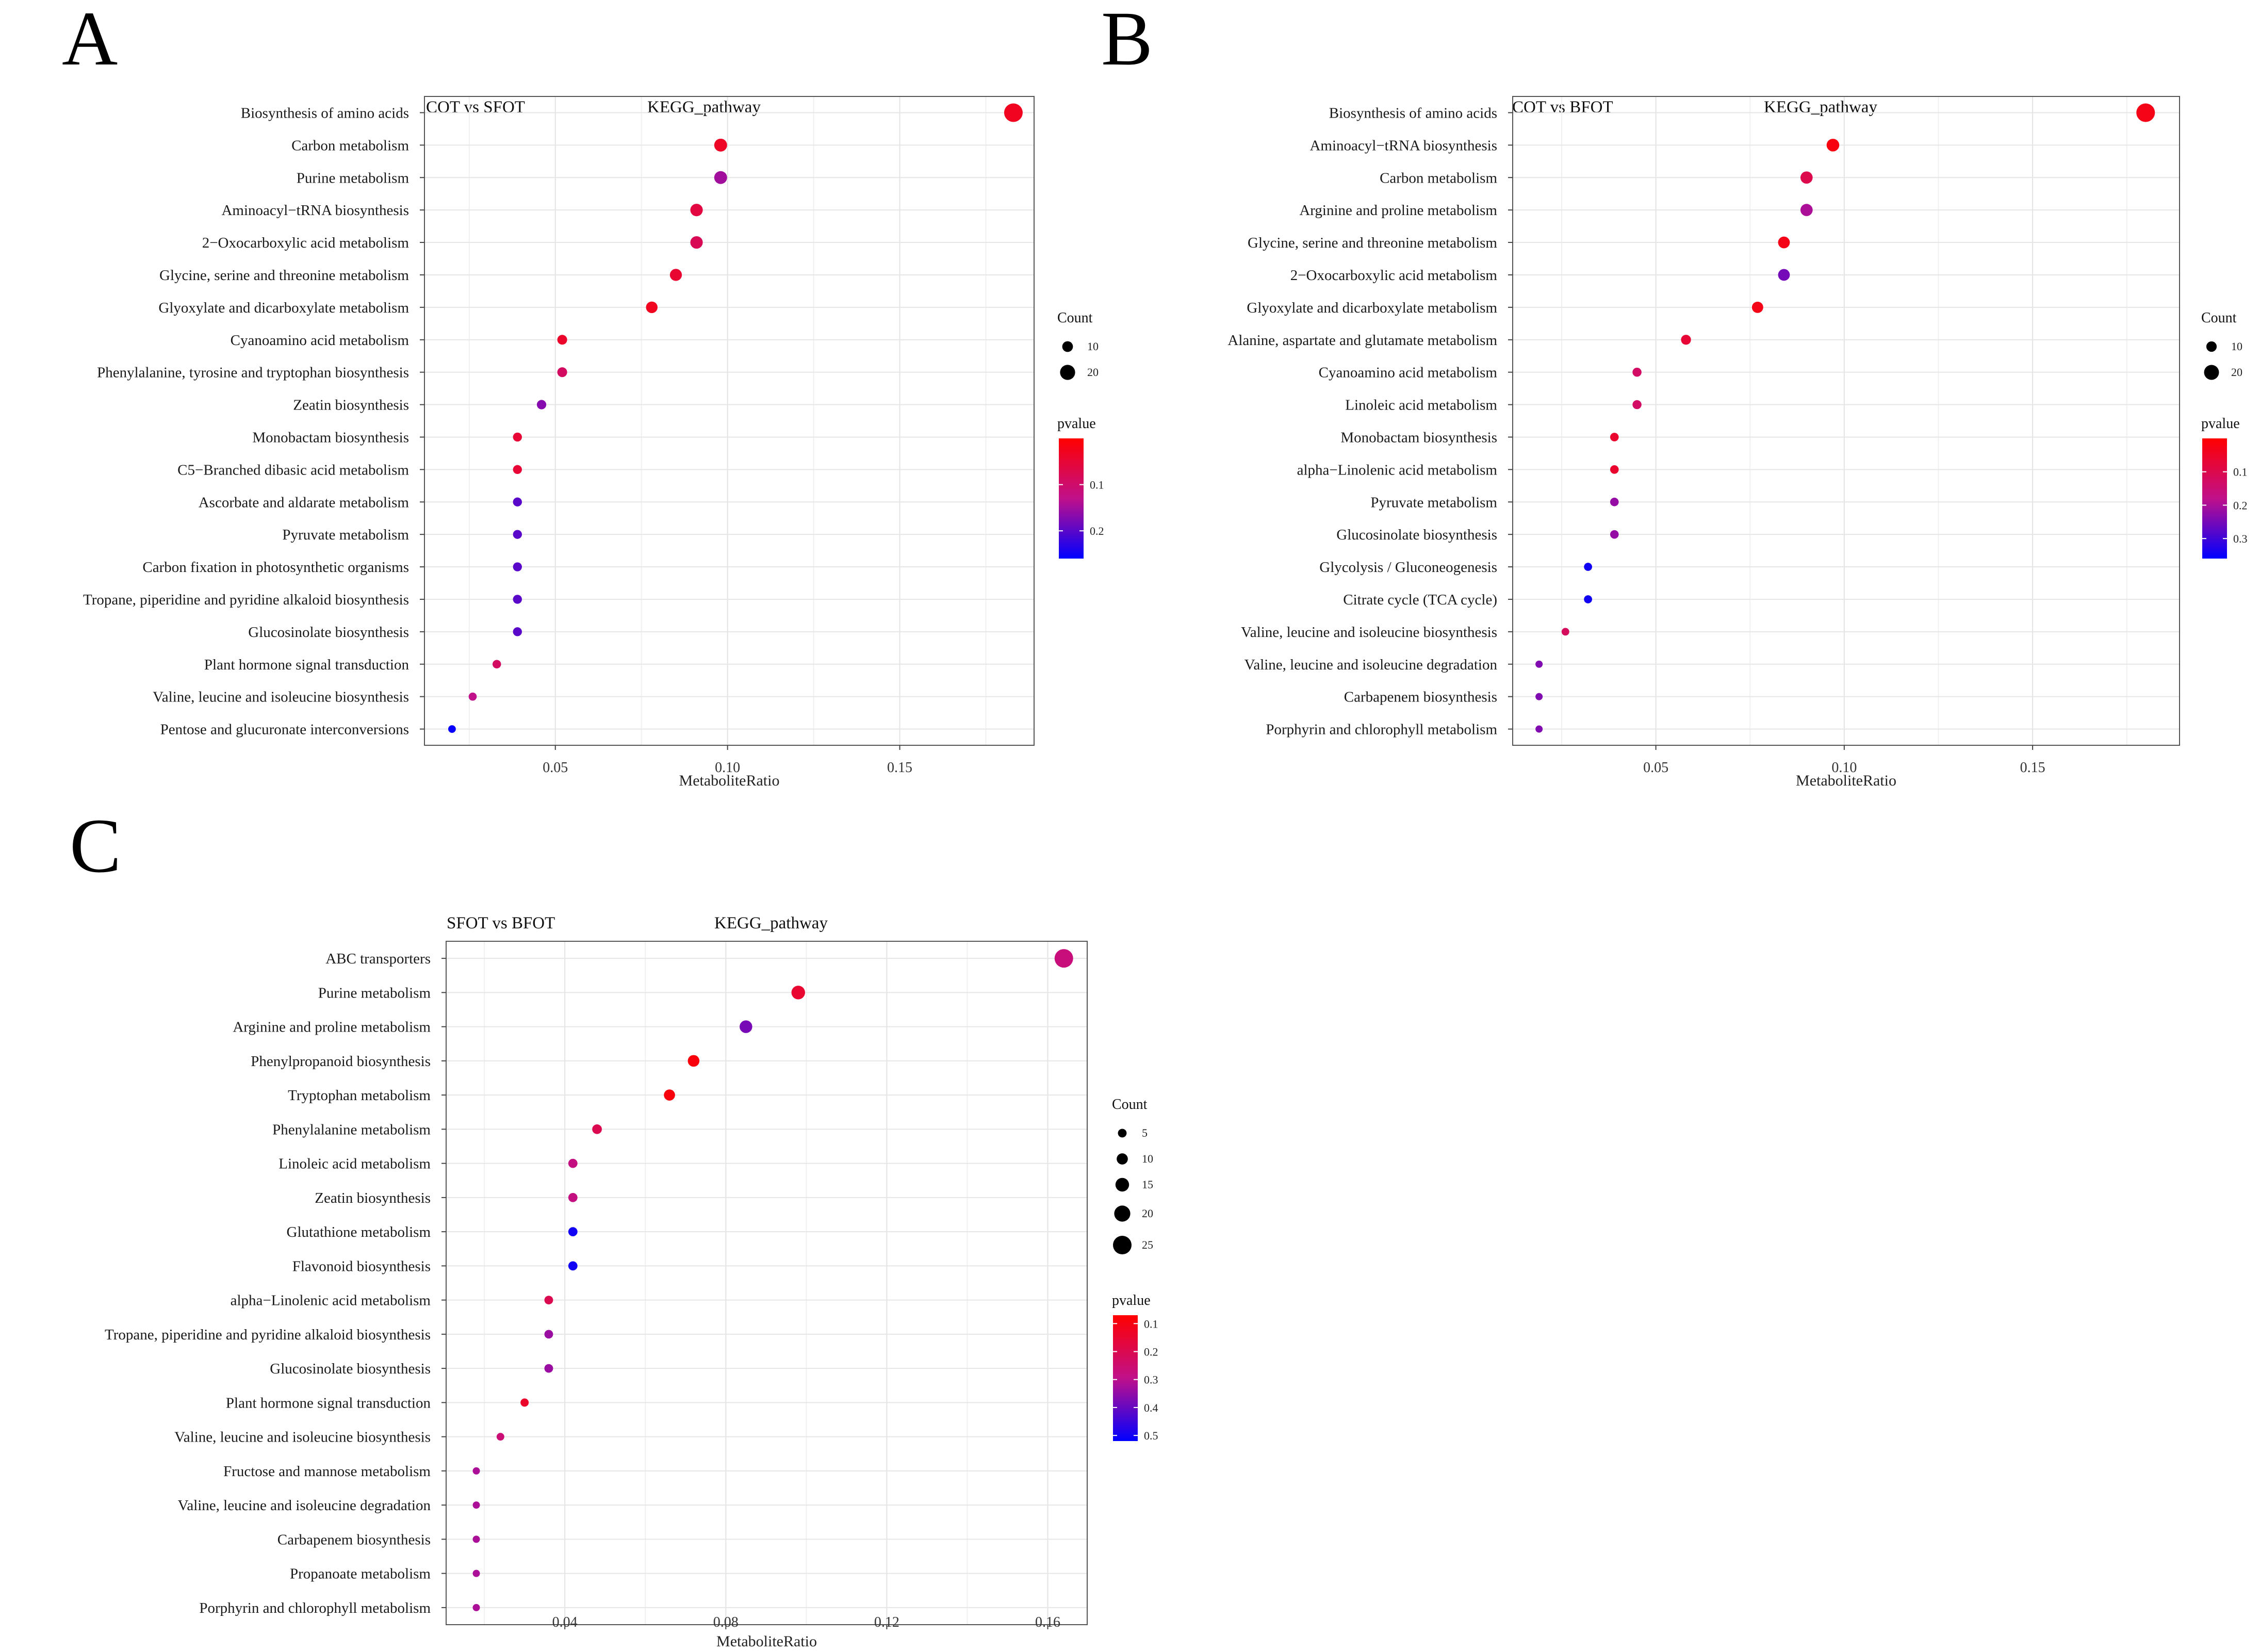 The image size is (2260, 1652). I want to click on x-tick-label: 0.10, so click(727, 768).